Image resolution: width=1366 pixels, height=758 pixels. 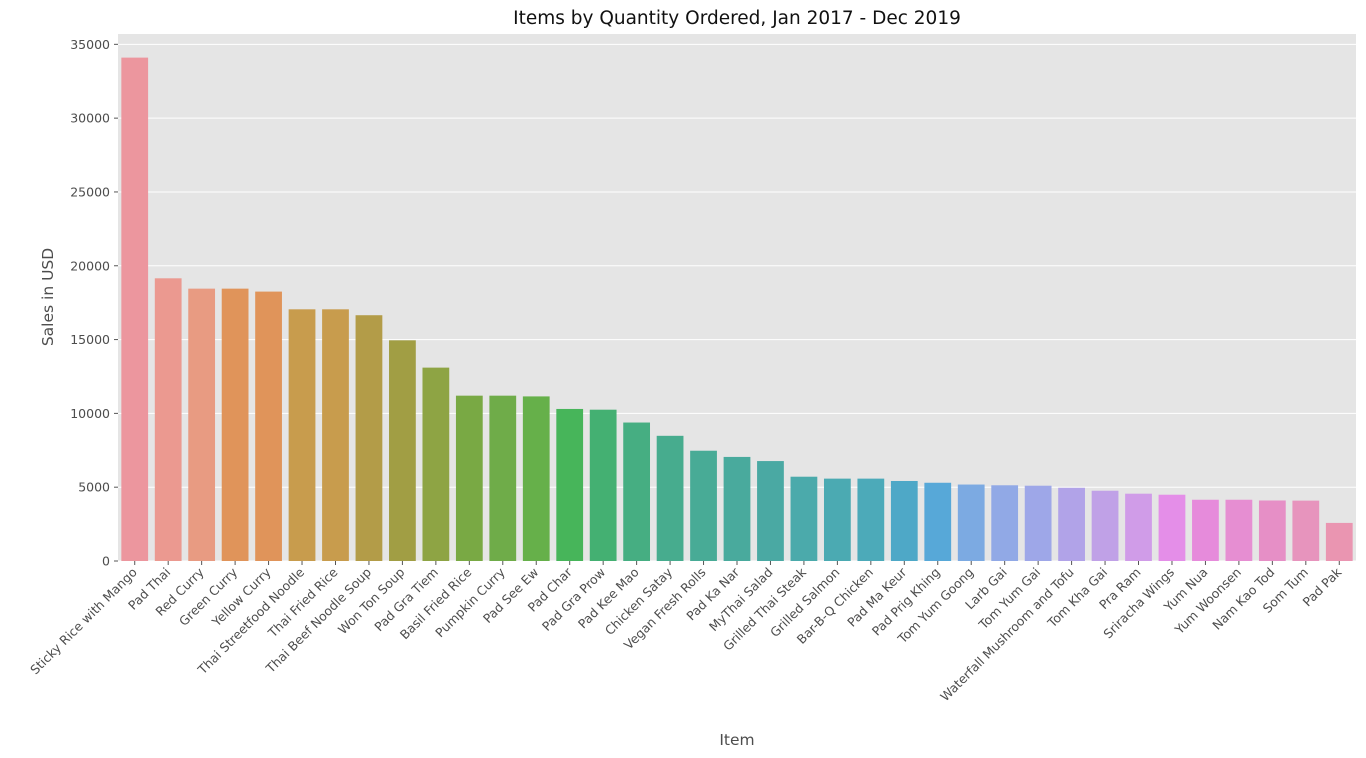 I want to click on y-tick-label: 25000, so click(x=90, y=191).